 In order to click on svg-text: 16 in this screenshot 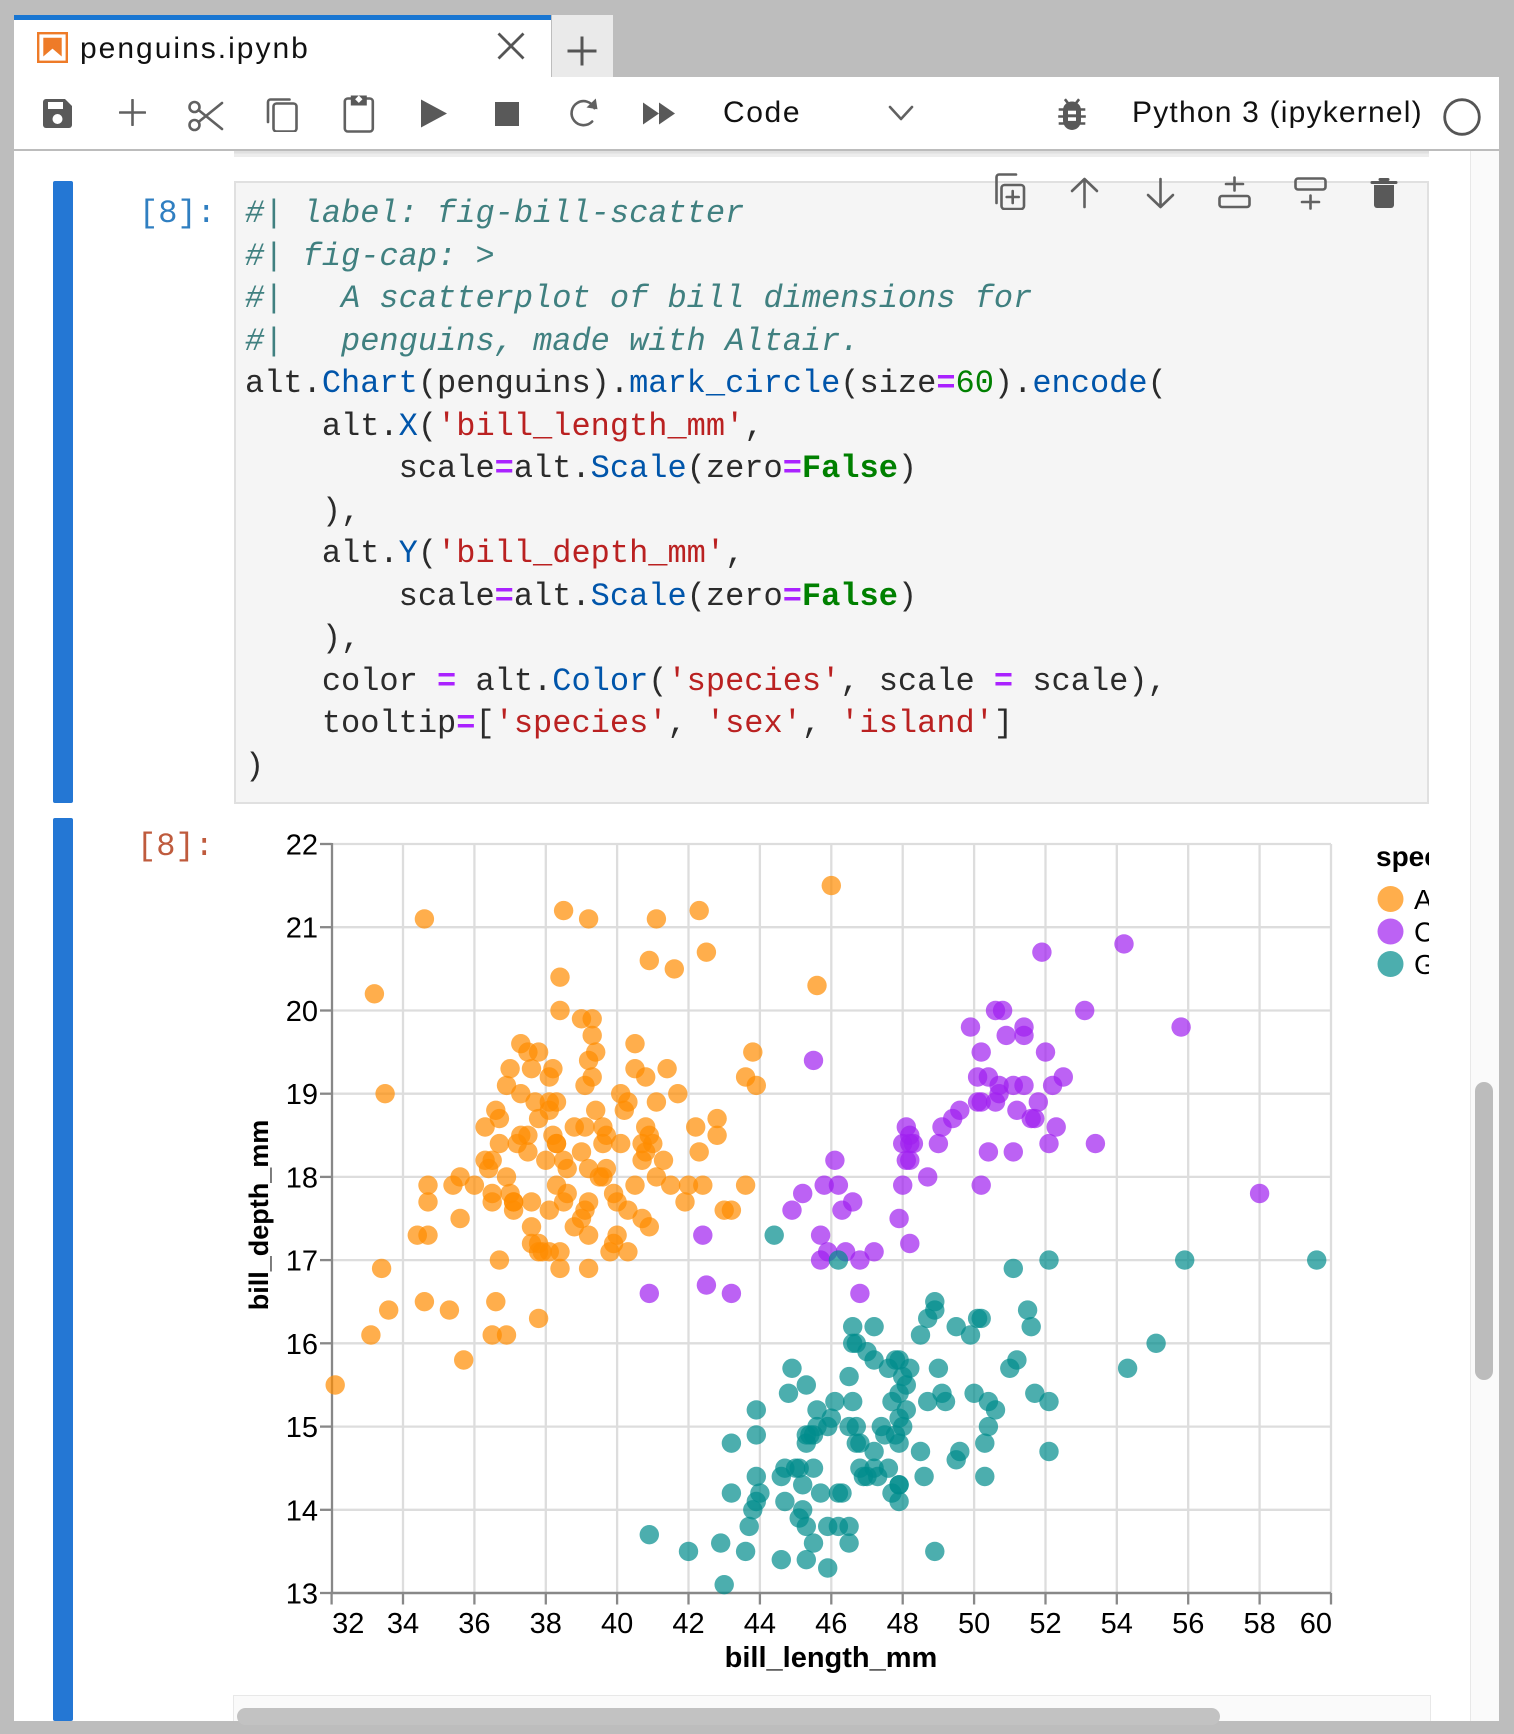, I will do `click(302, 1345)`.